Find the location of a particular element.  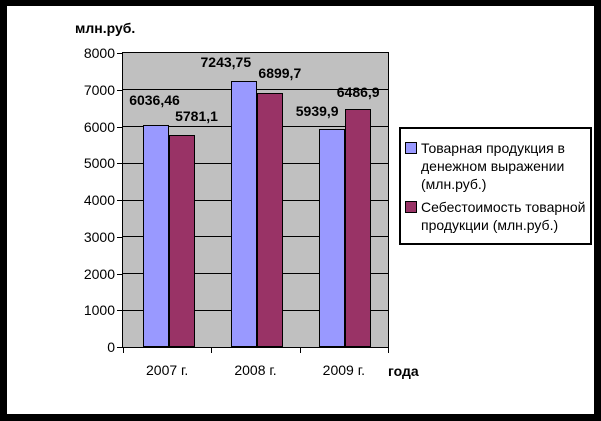

bar-value-label: 5939,9 is located at coordinates (317, 110).